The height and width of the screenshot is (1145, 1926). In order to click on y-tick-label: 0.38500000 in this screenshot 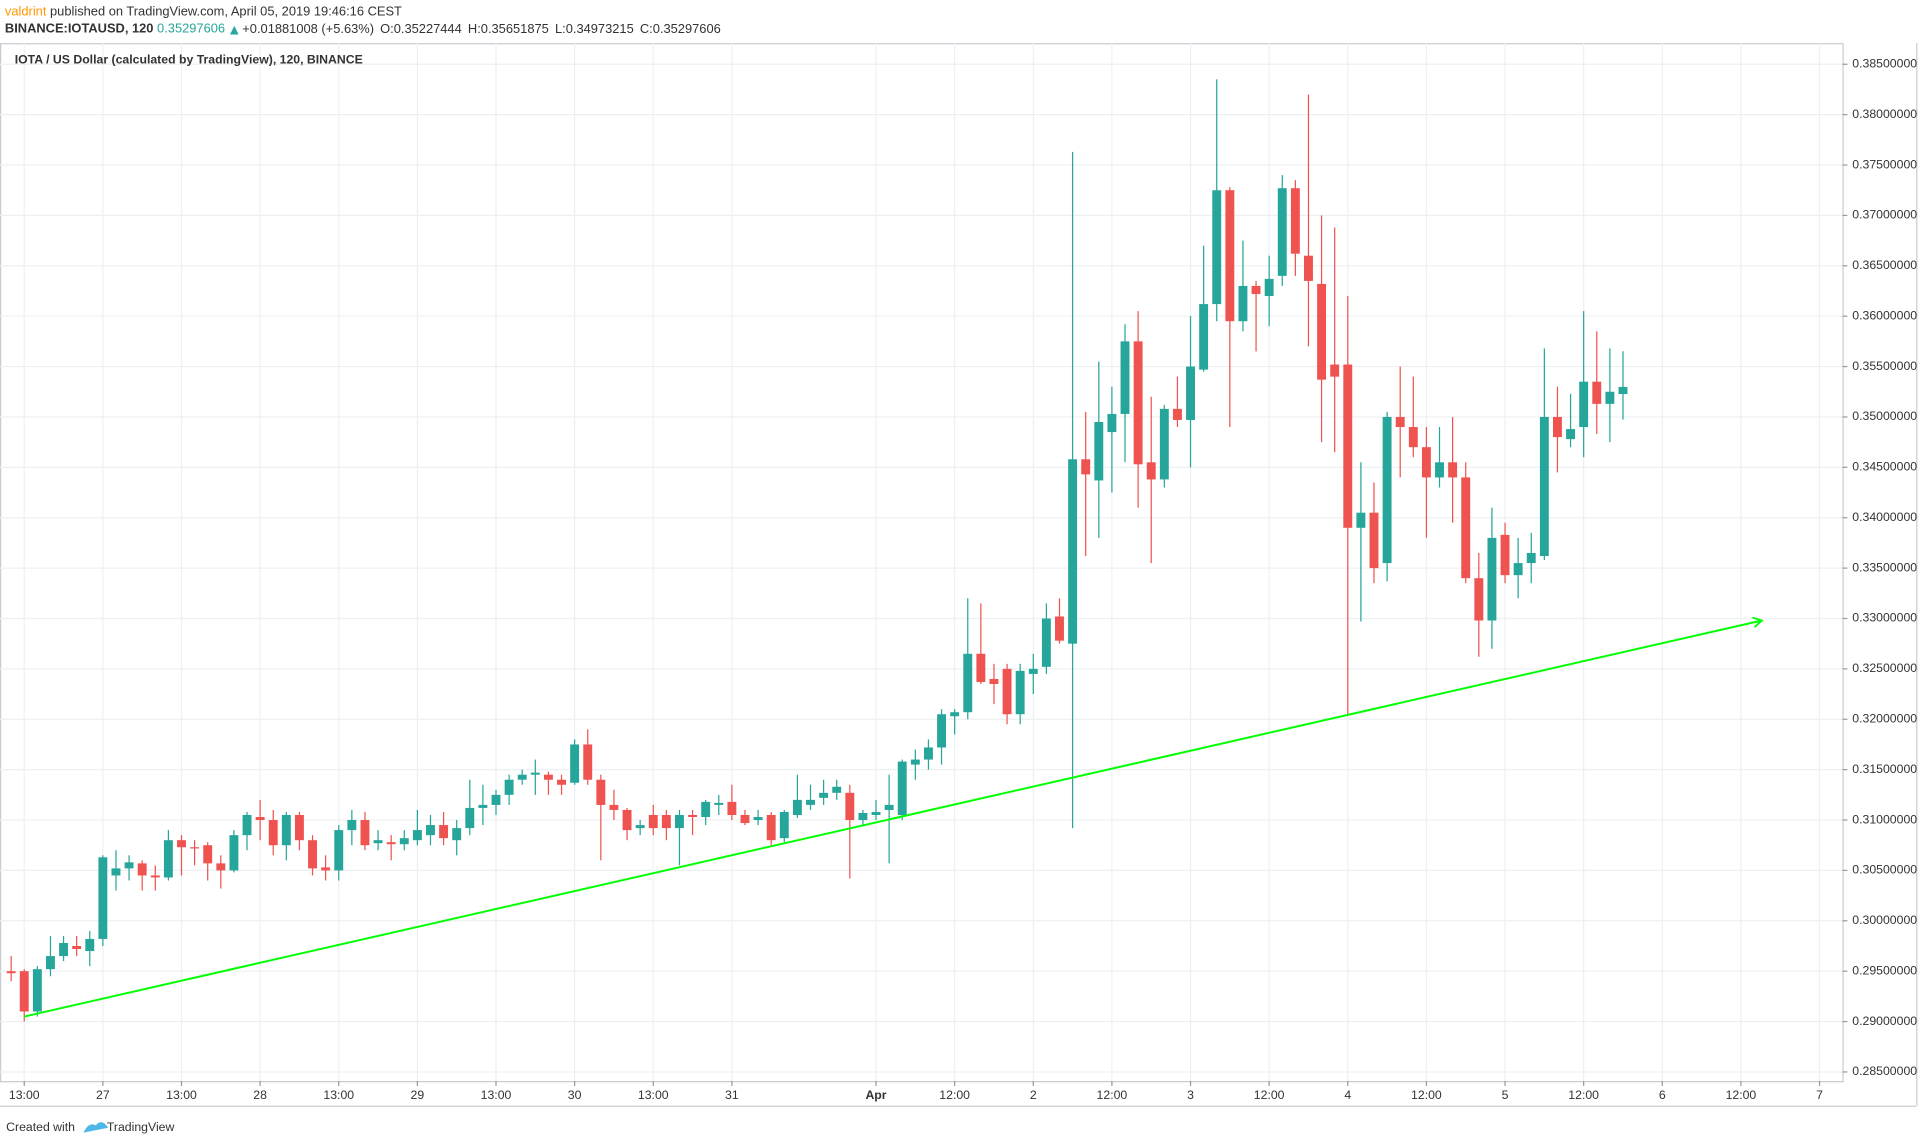, I will do `click(1884, 64)`.